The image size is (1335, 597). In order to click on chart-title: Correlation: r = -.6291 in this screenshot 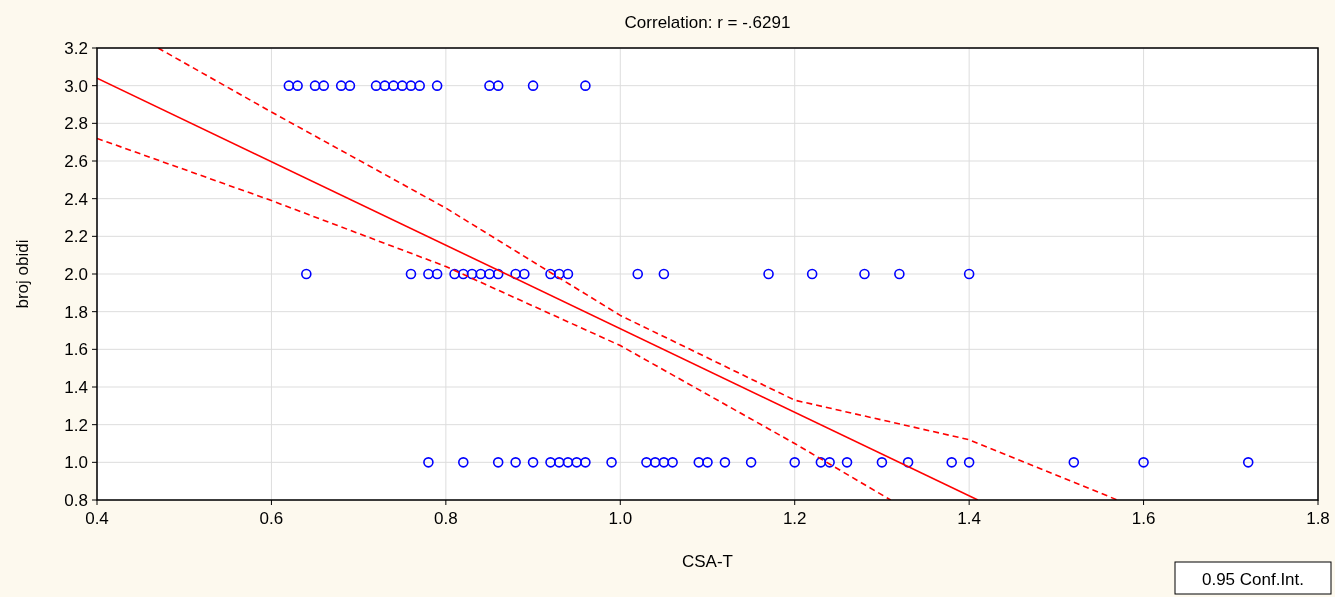, I will do `click(707, 22)`.